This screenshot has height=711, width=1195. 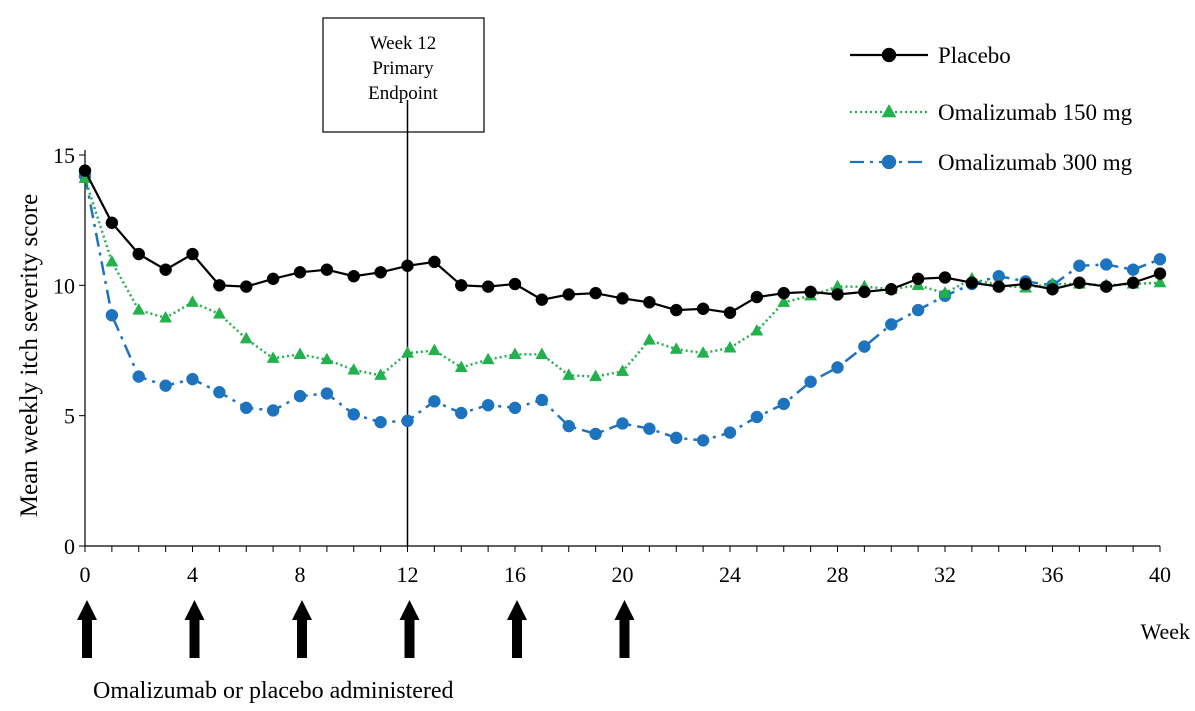 I want to click on legend-item: Omalizumab 300 mg, so click(x=991, y=162).